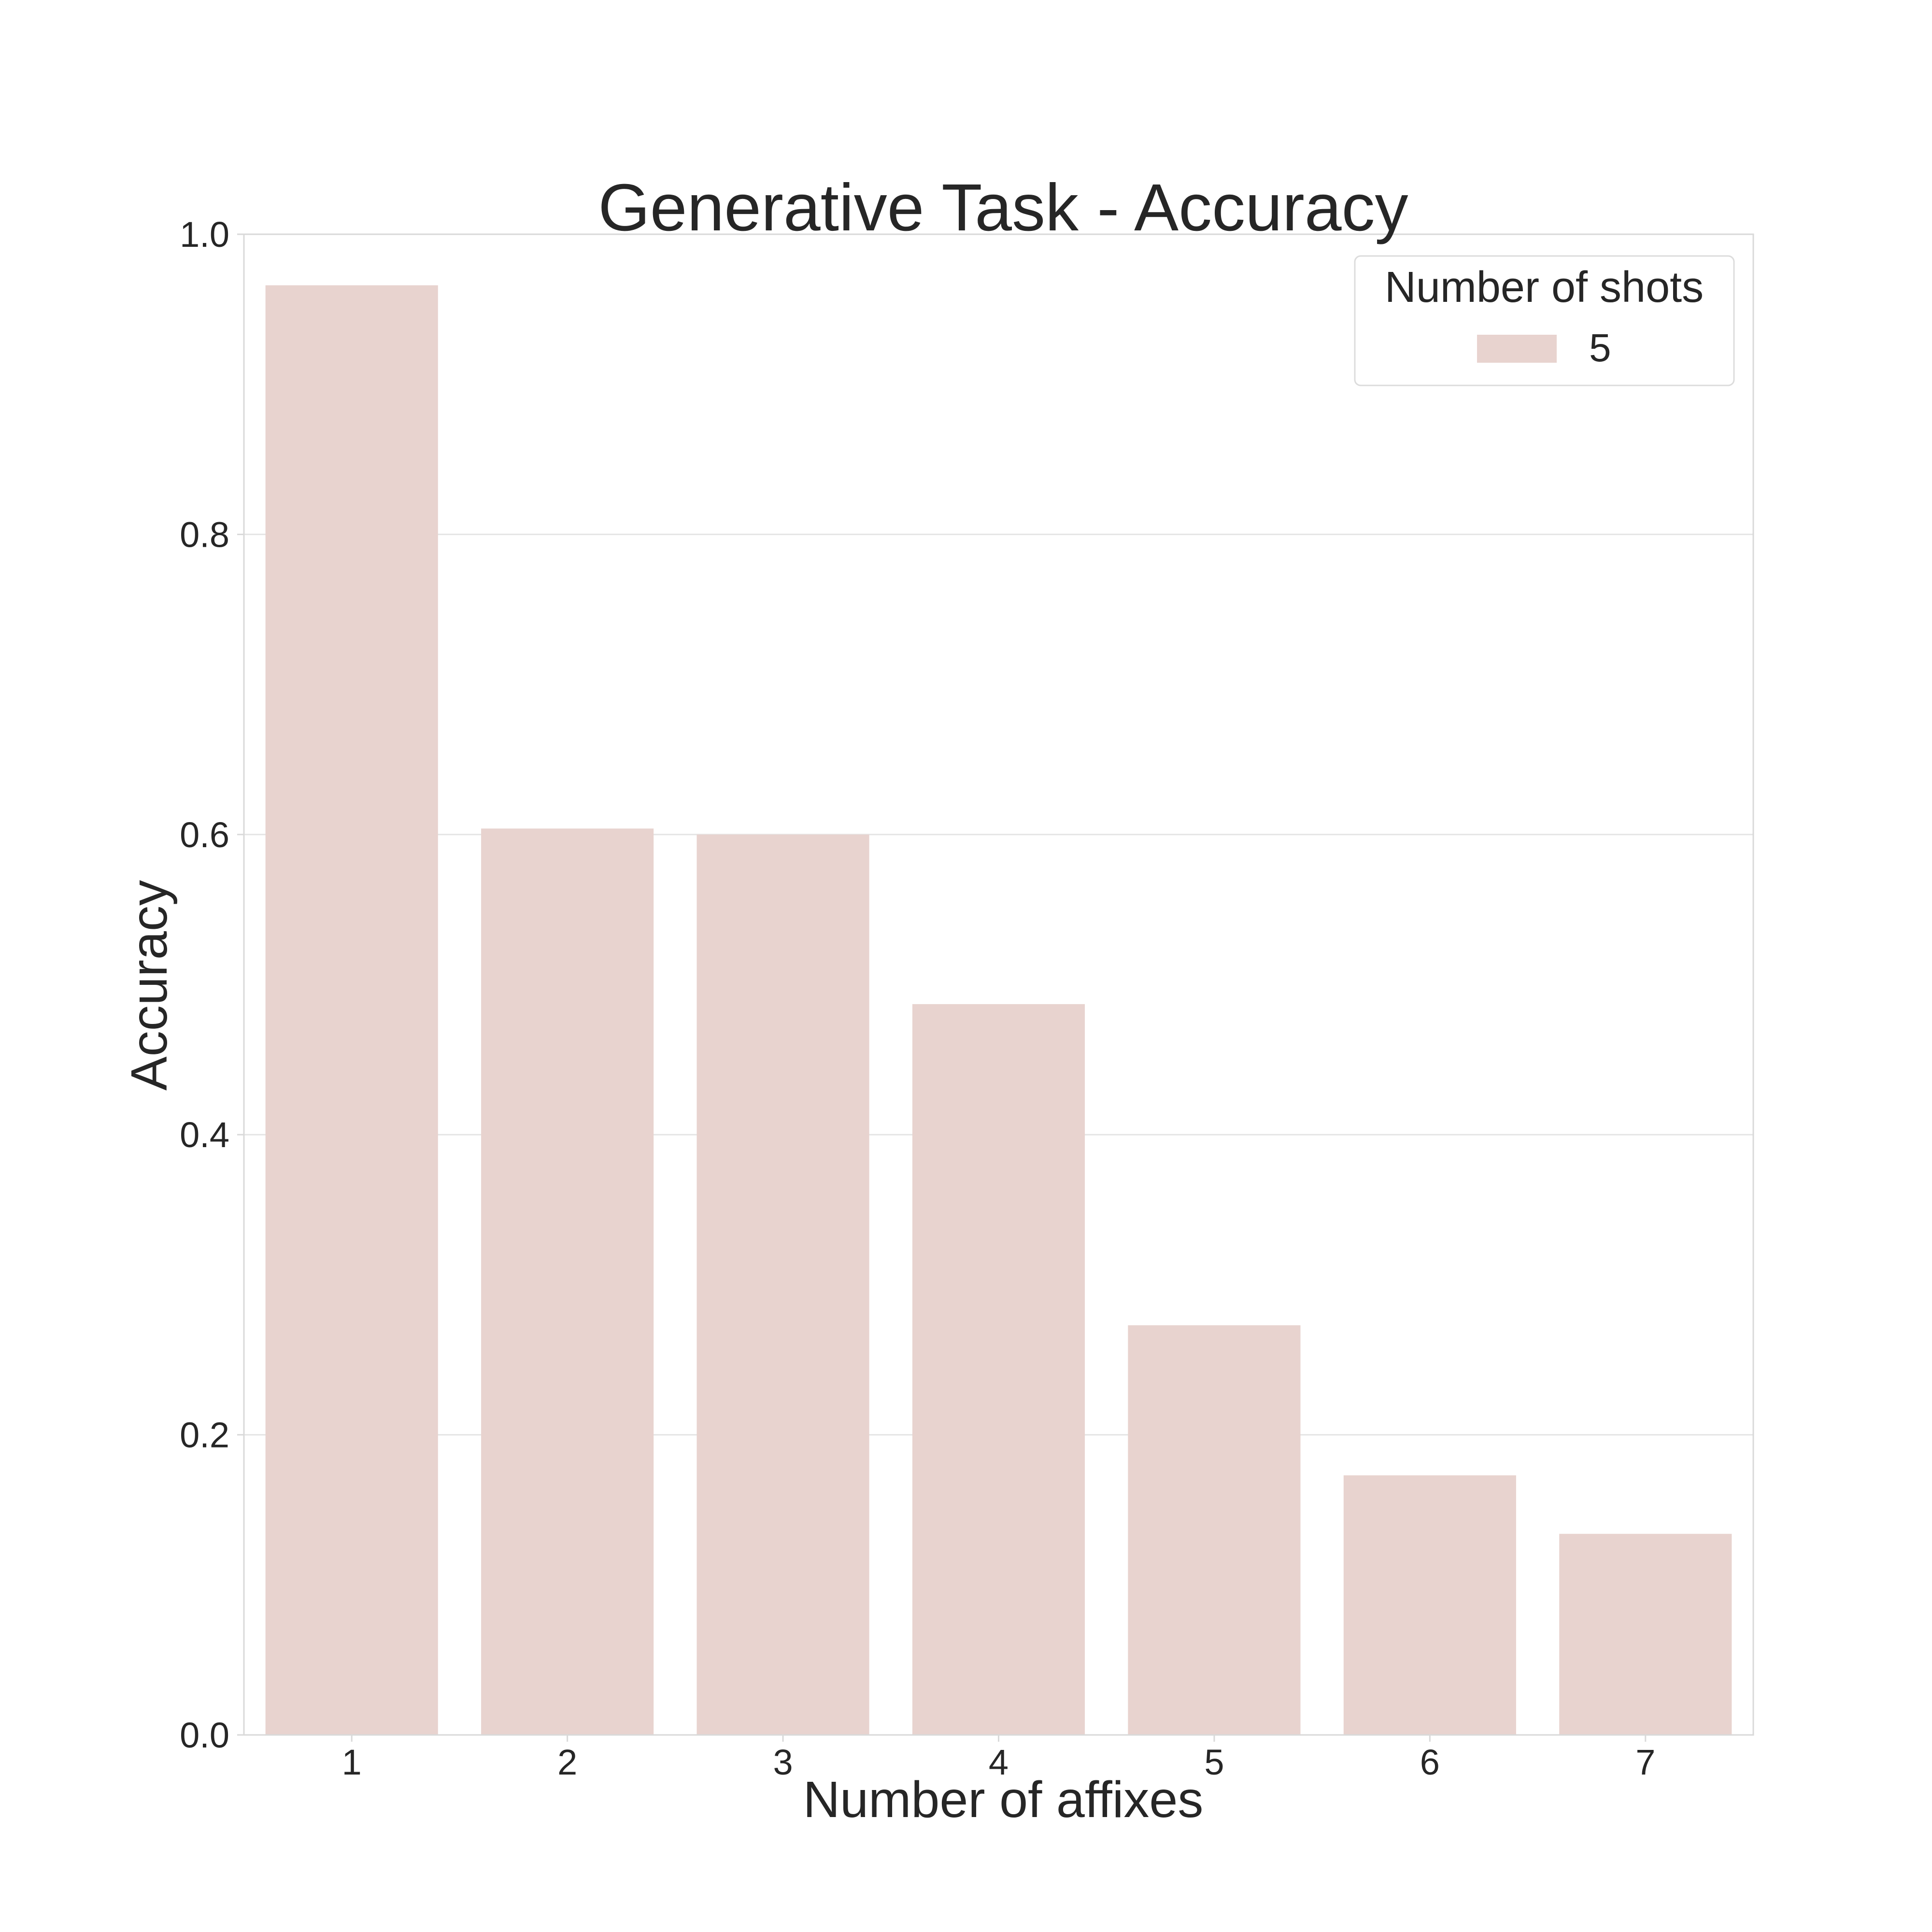 This screenshot has height=1932, width=1932. What do you see at coordinates (567, 1762) in the screenshot?
I see `x-tick-label-2: 2` at bounding box center [567, 1762].